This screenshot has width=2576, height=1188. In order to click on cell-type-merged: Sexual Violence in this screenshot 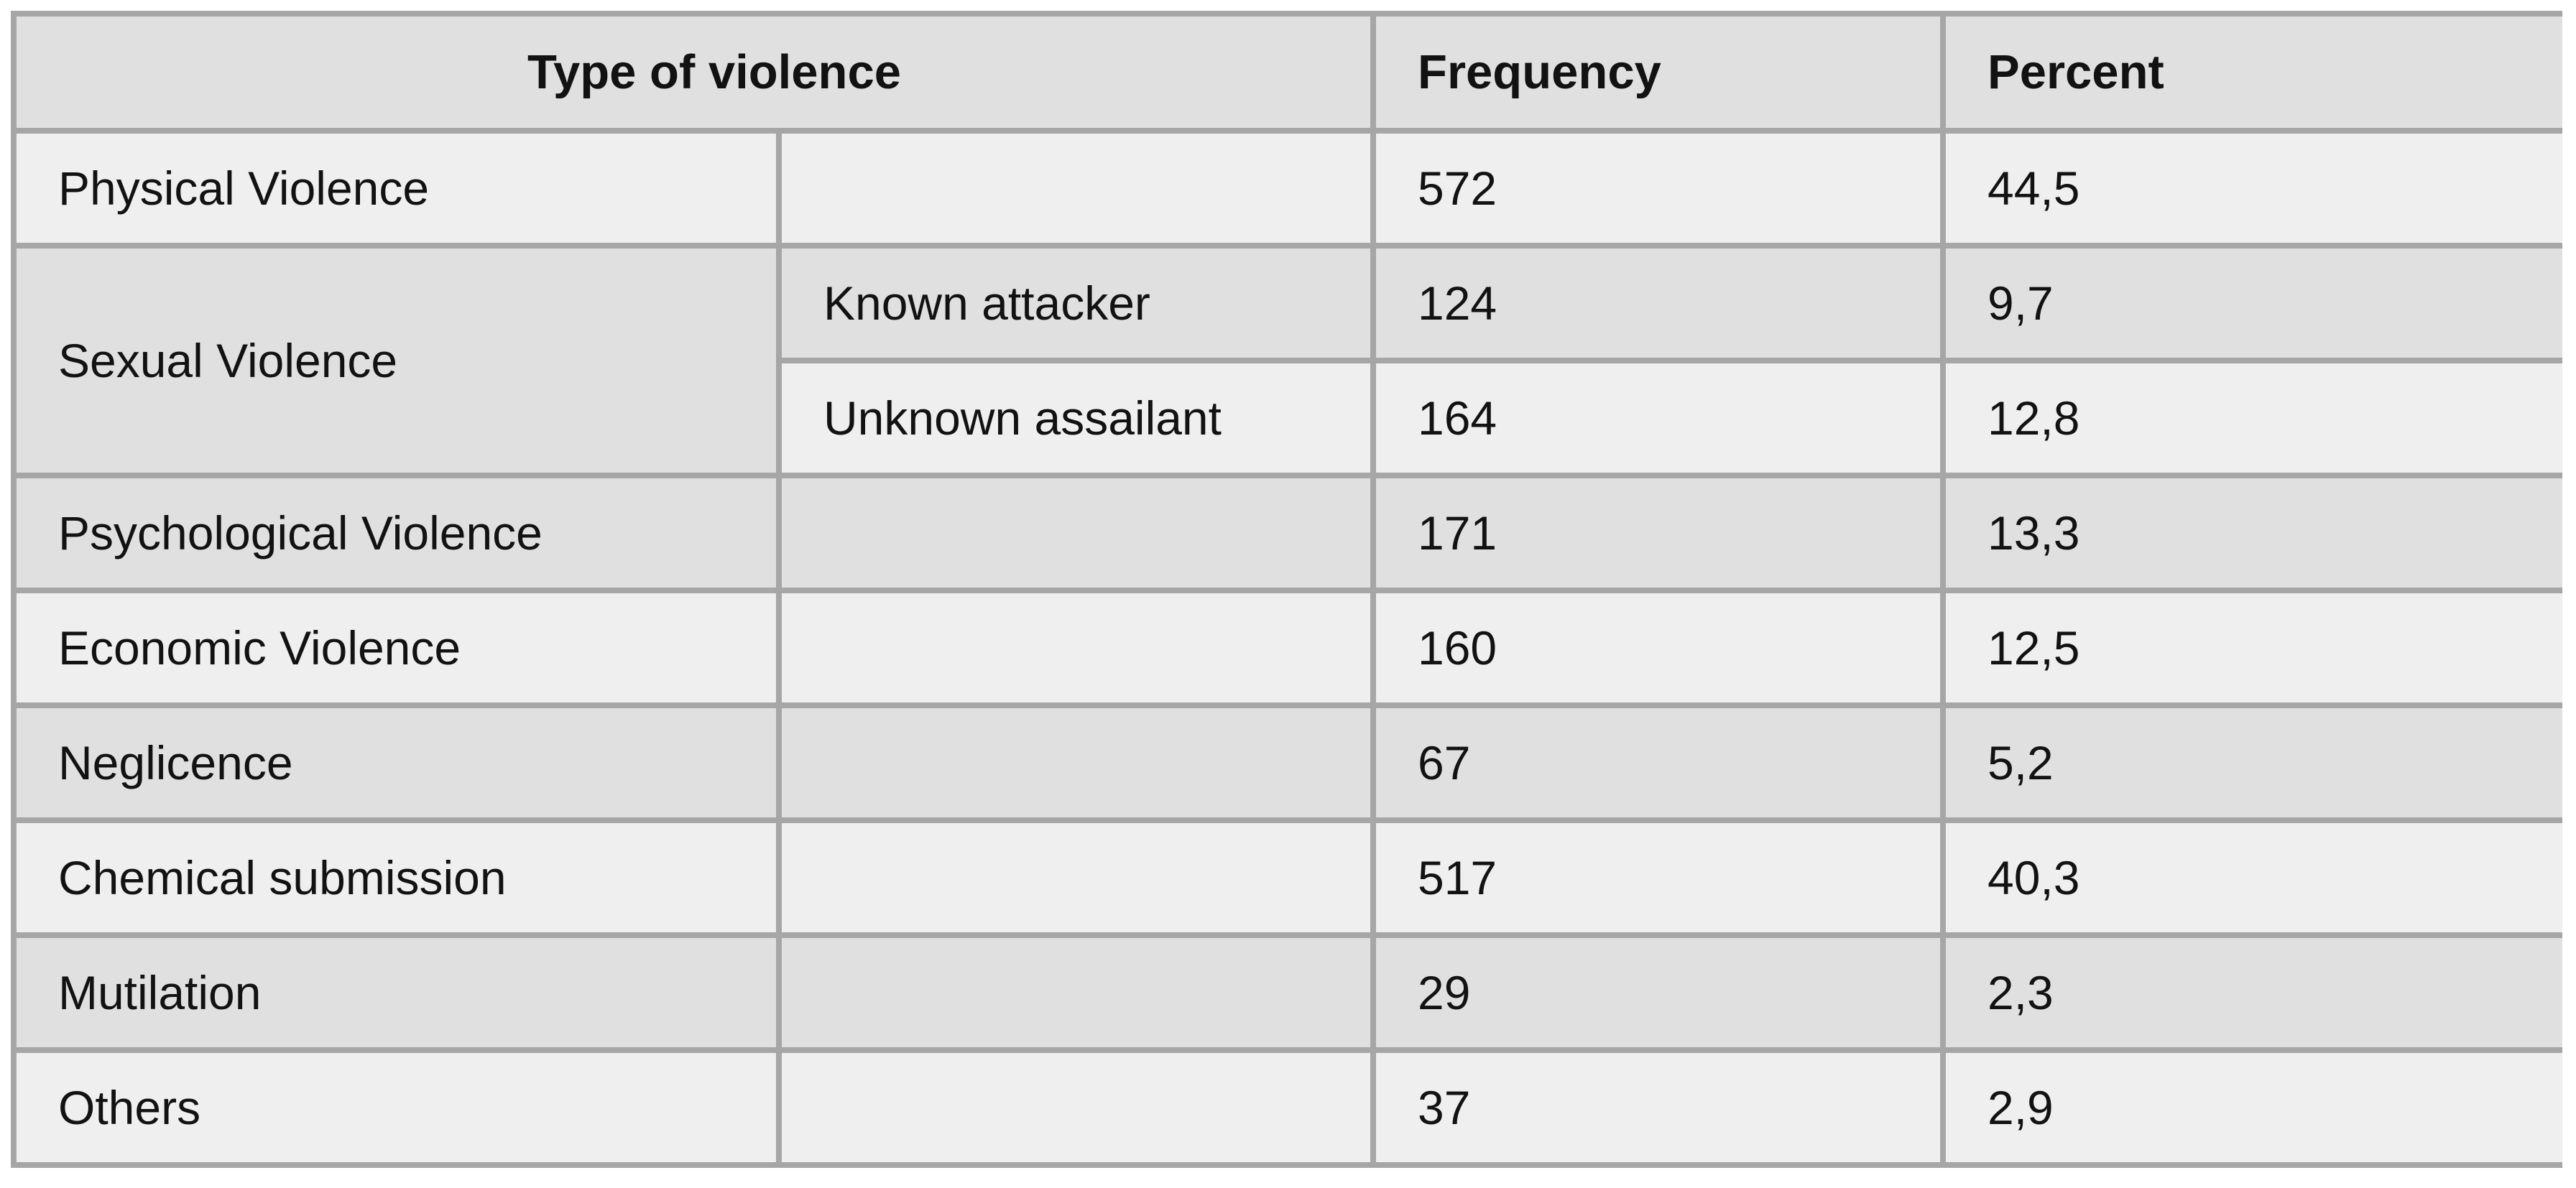, I will do `click(397, 360)`.